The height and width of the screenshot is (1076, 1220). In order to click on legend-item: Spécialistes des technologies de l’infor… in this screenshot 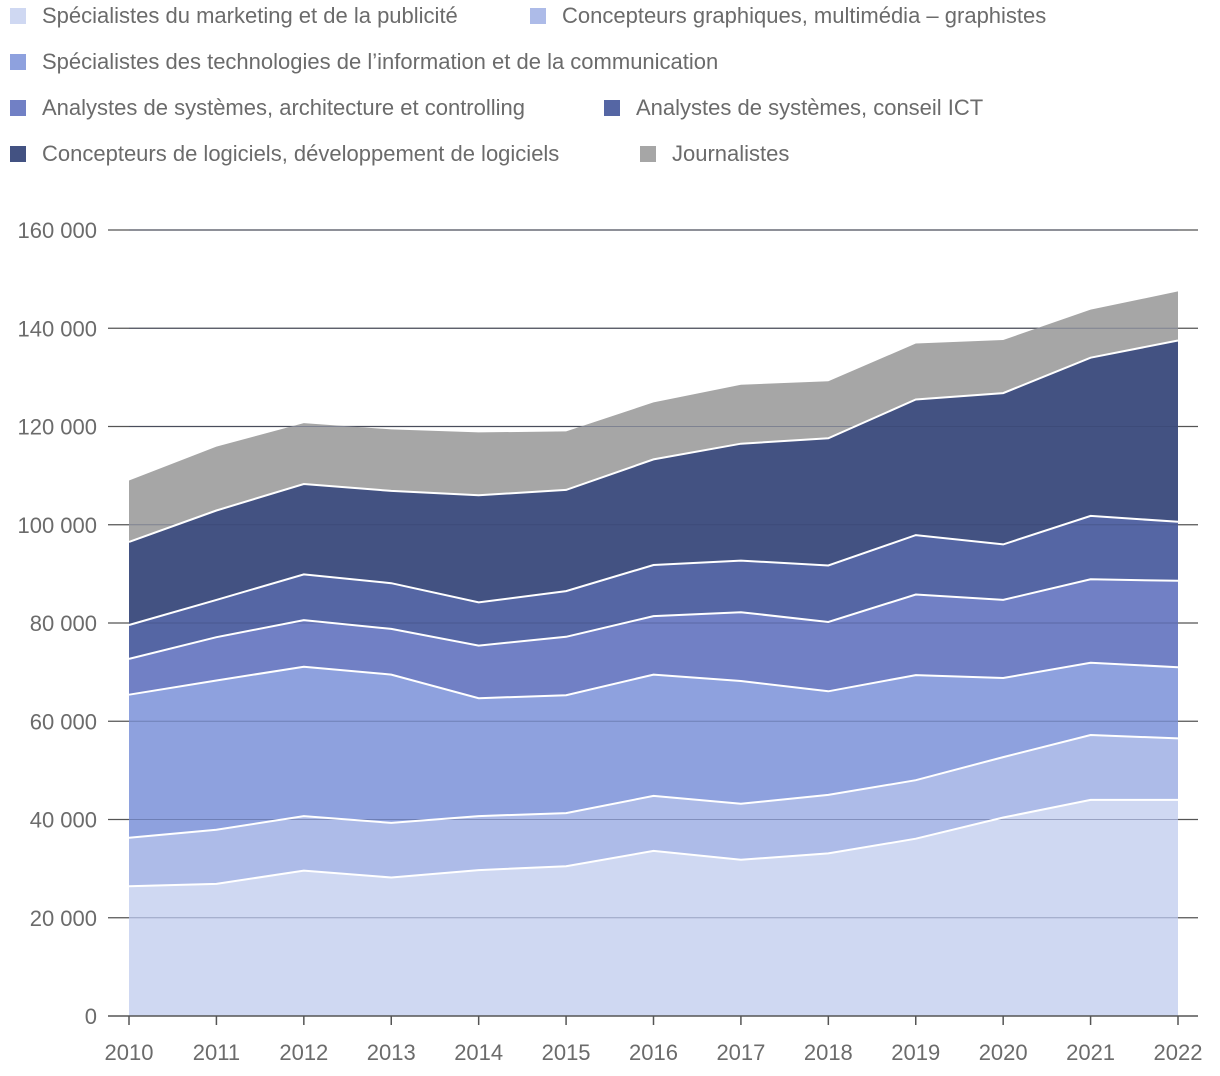, I will do `click(364, 62)`.